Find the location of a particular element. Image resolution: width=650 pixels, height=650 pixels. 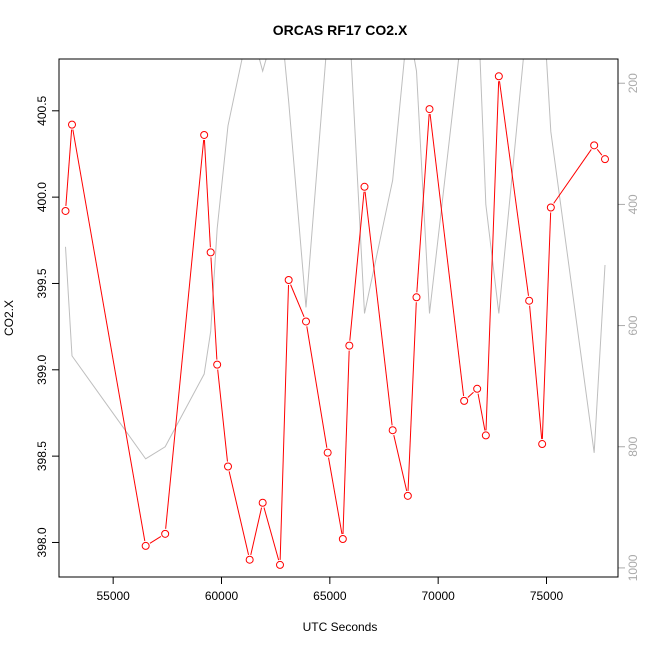

y-tick-label: 400.0 is located at coordinates (42, 197).